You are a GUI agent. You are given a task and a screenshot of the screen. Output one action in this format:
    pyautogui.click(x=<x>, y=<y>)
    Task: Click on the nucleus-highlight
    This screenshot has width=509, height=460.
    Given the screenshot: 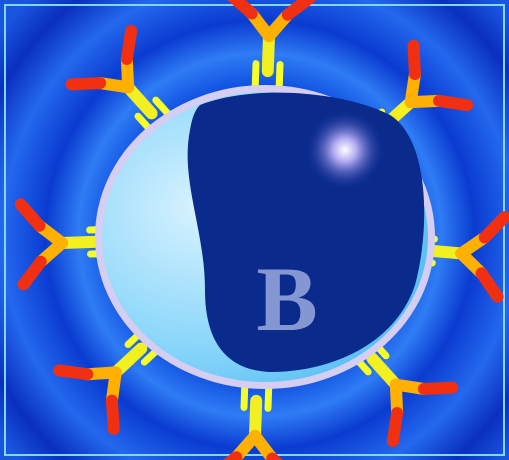 What is the action you would take?
    pyautogui.click(x=345, y=150)
    